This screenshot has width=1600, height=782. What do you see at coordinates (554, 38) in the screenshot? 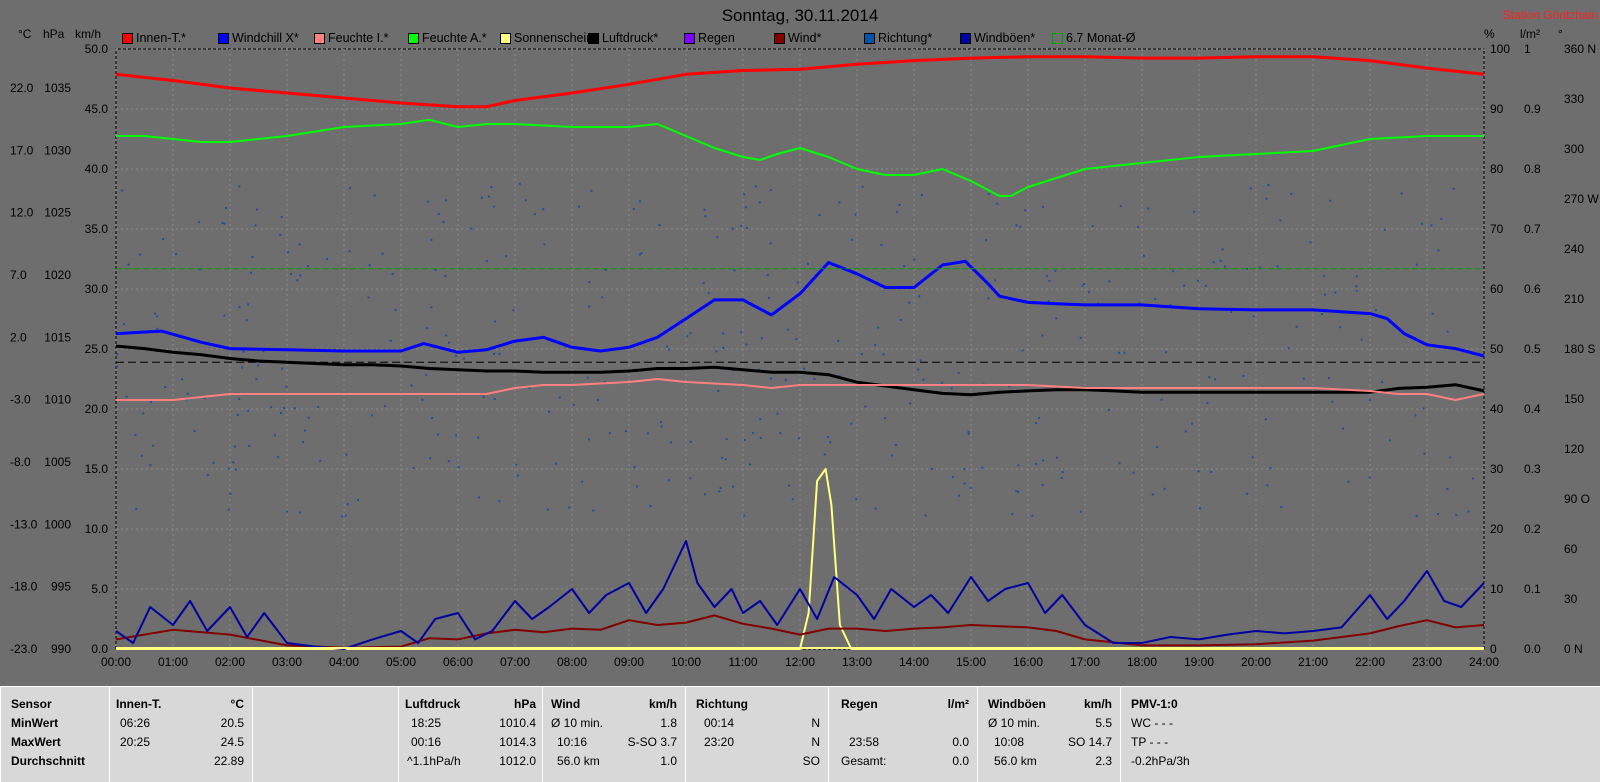
I see `legend-label: Sonnenschein` at bounding box center [554, 38].